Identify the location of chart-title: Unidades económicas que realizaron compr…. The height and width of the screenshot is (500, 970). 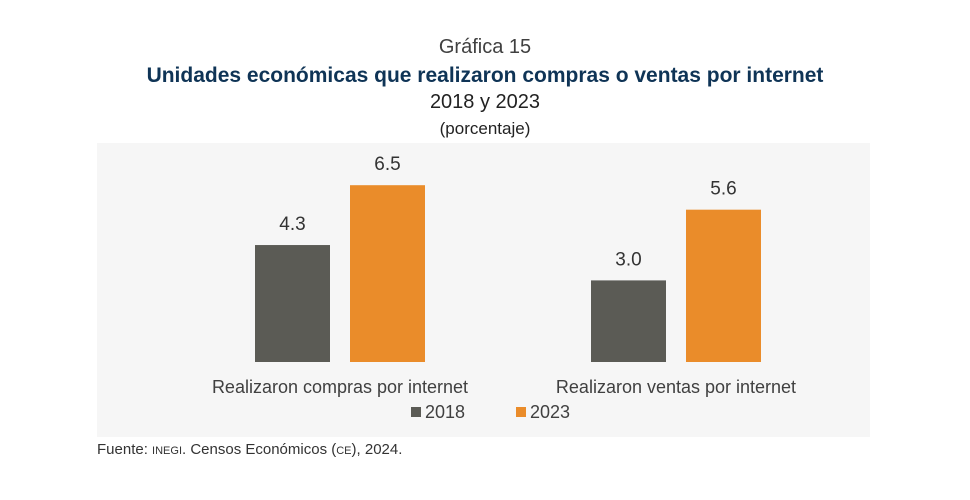
(485, 75).